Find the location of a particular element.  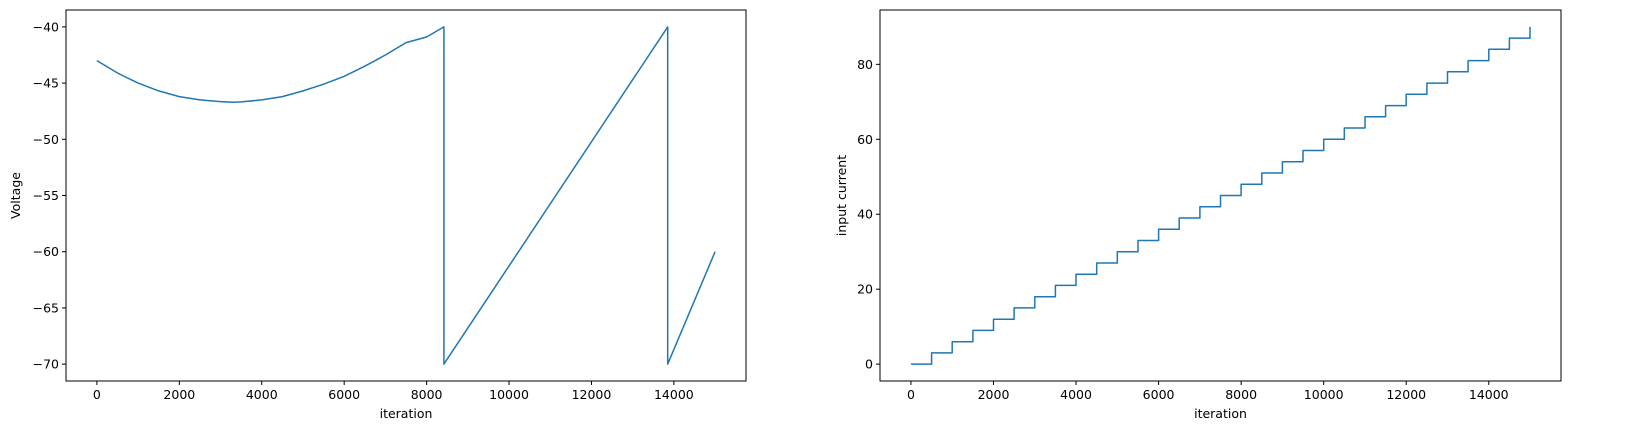

y-tick-label: 20 is located at coordinates (865, 289).